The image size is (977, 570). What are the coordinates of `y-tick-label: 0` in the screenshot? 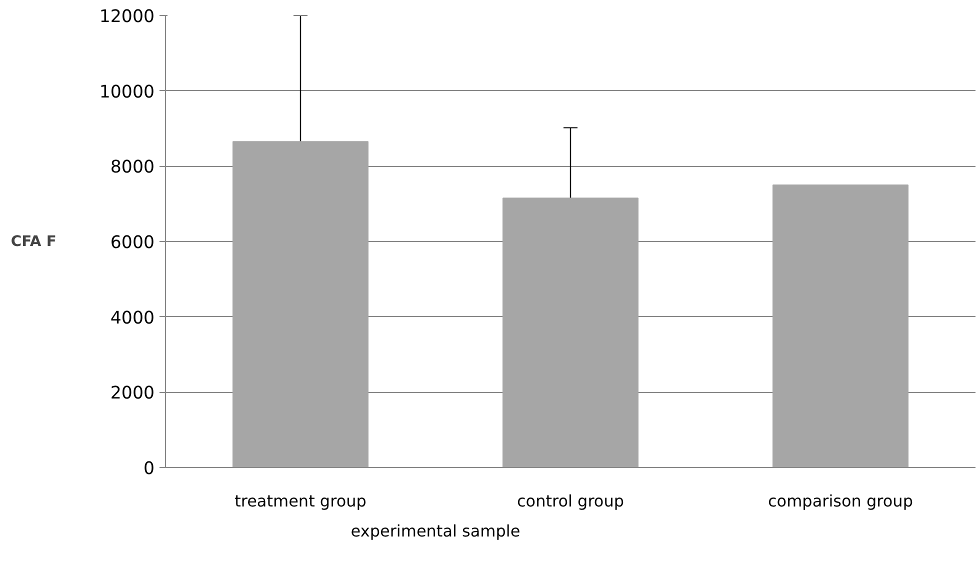 It's located at (149, 469).